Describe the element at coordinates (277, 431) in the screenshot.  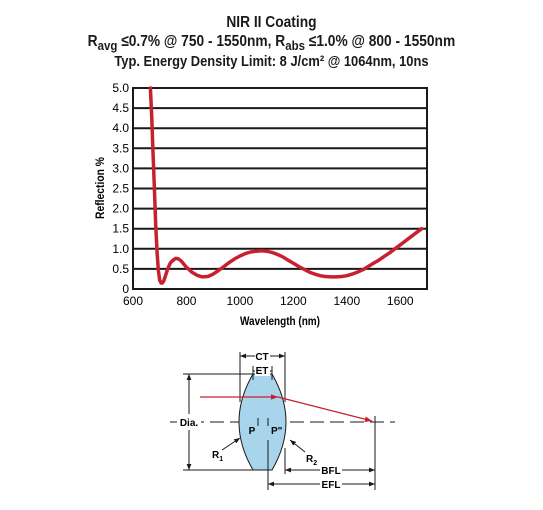
I see `principal-point-p2-label: P"` at that location.